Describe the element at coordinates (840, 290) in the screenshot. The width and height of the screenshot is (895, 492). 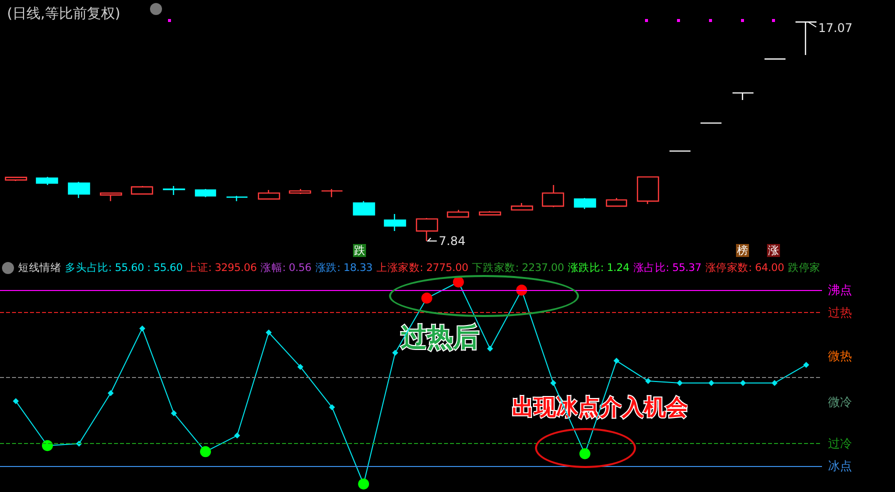
I see `ref-line-label: 沸点` at that location.